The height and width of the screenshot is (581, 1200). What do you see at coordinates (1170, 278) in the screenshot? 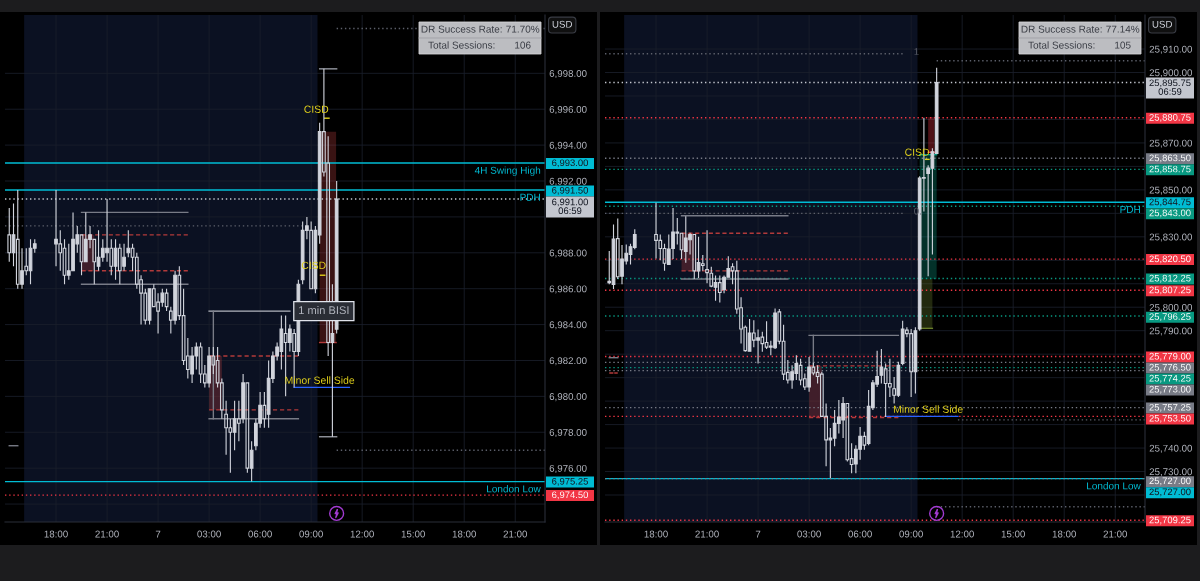
I see `ref-line-label: 25,812.25` at bounding box center [1170, 278].